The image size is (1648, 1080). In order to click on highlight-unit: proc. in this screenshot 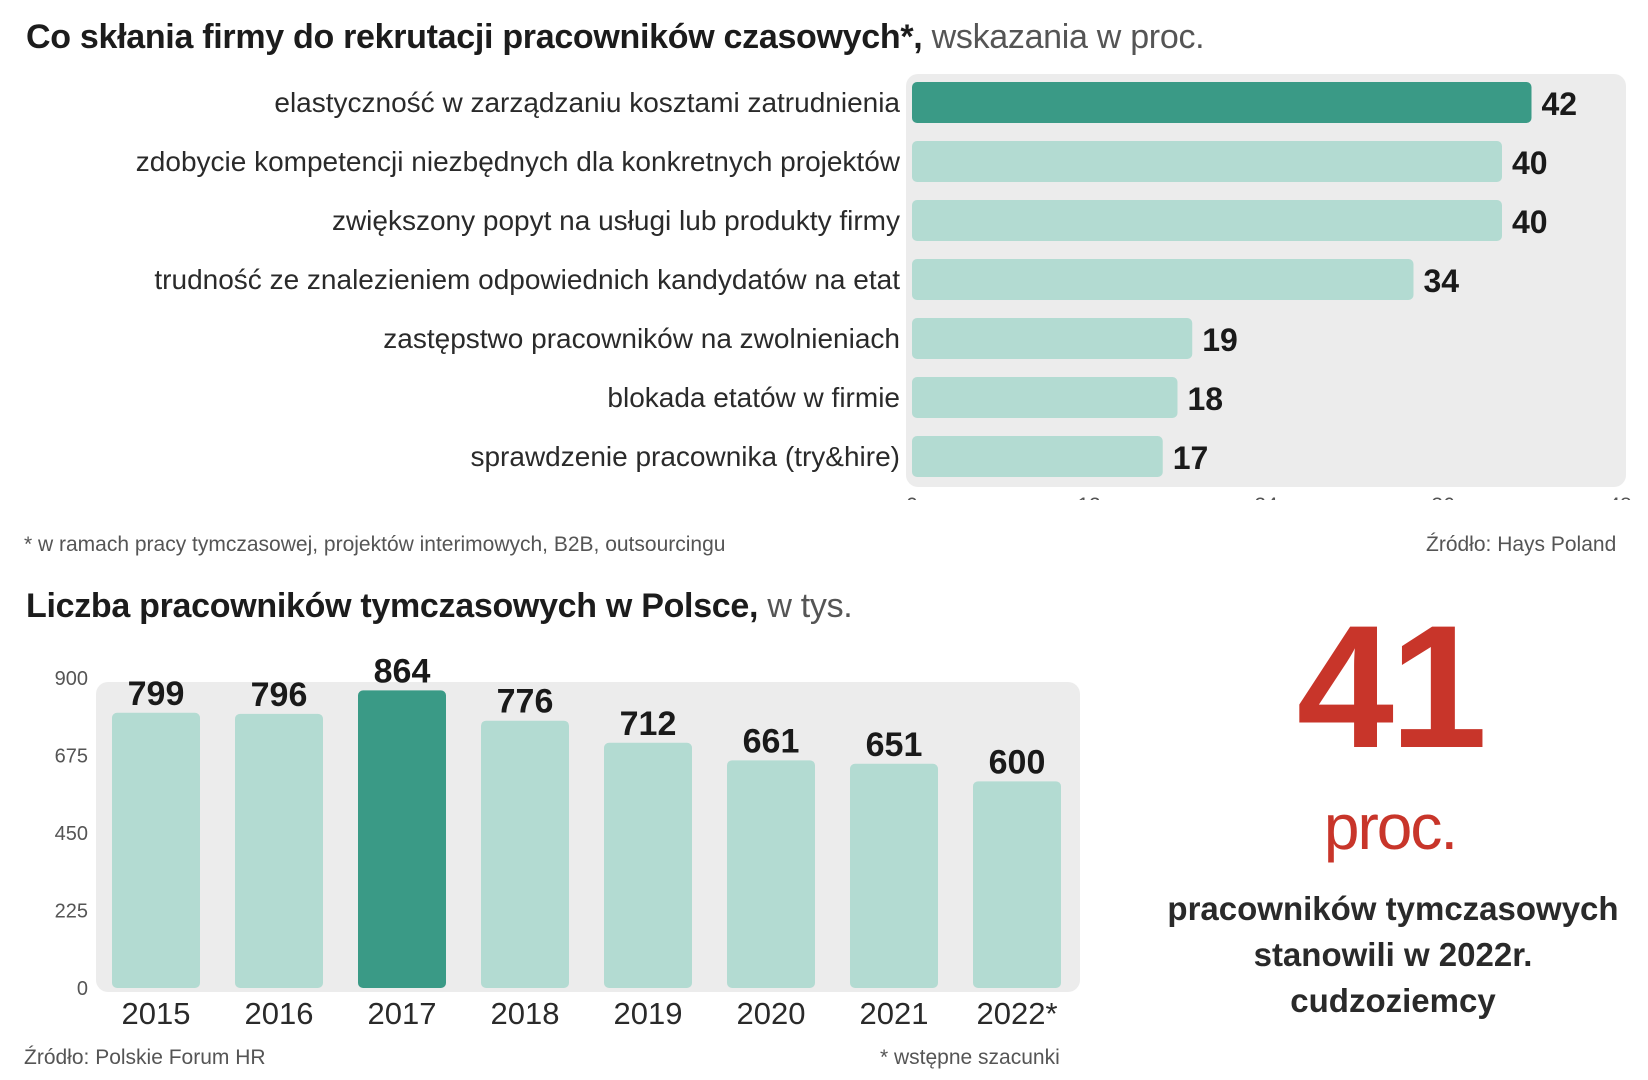, I will do `click(1390, 827)`.